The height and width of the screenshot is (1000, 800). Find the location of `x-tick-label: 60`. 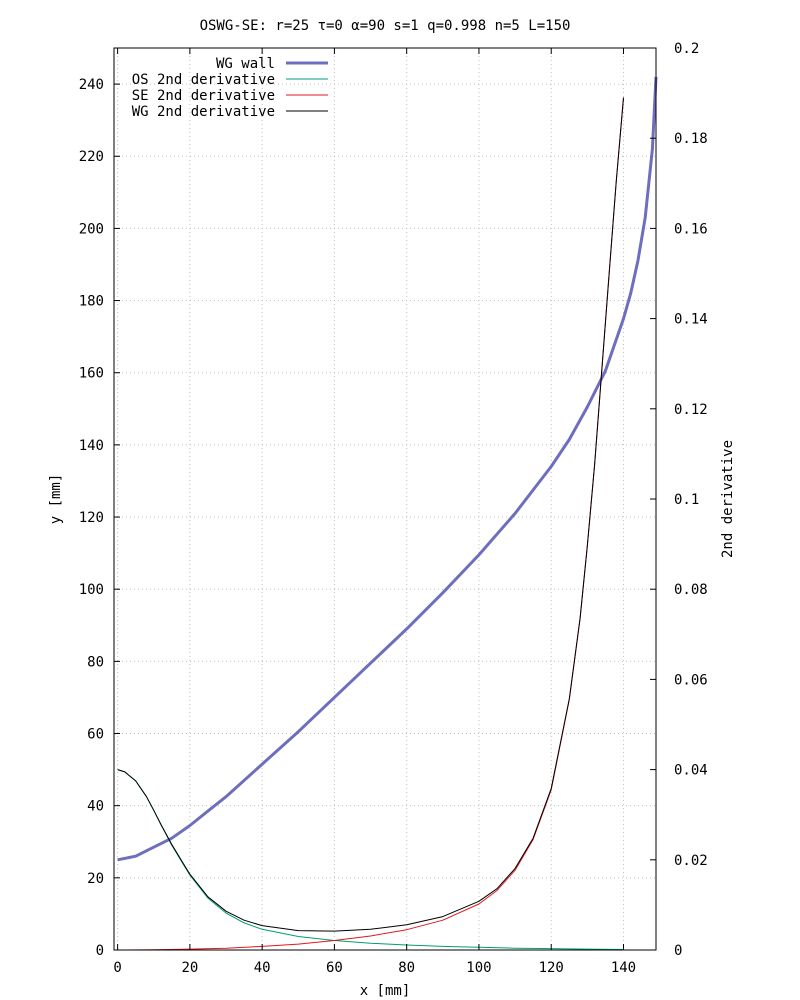

x-tick-label: 60 is located at coordinates (334, 968).